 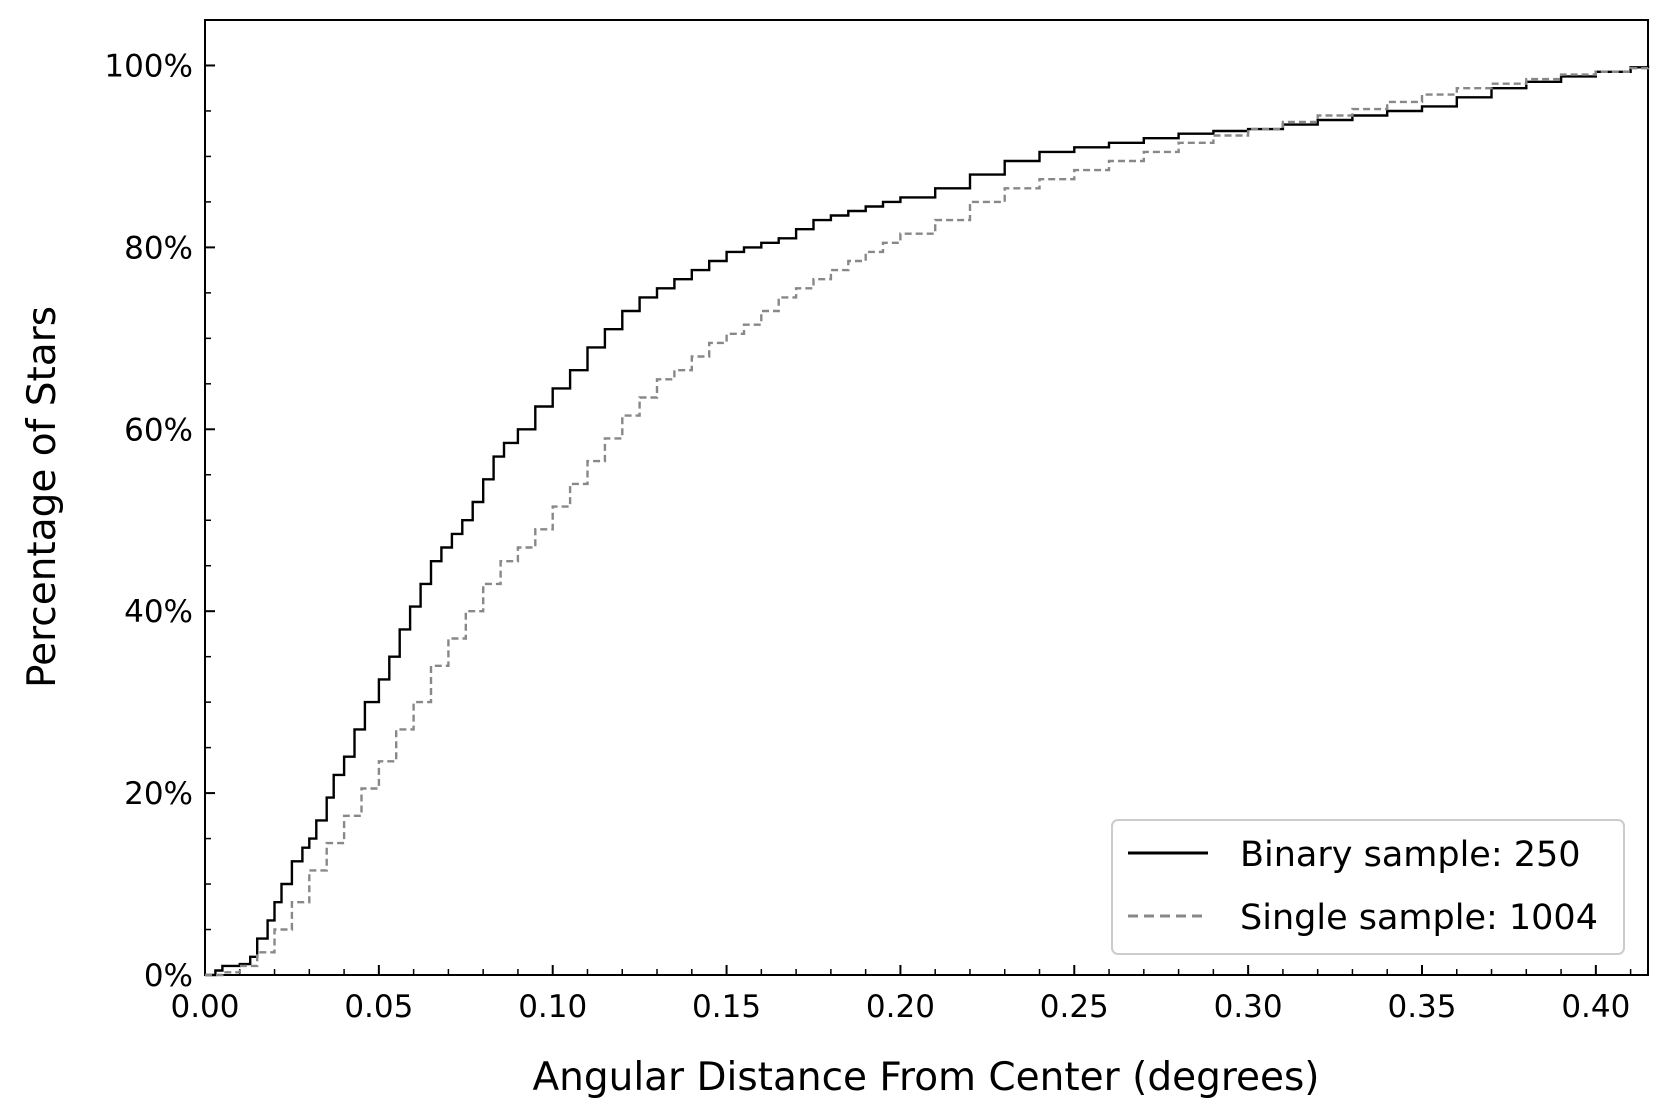 What do you see at coordinates (1074, 1007) in the screenshot?
I see `x-tick-label: 0.25` at bounding box center [1074, 1007].